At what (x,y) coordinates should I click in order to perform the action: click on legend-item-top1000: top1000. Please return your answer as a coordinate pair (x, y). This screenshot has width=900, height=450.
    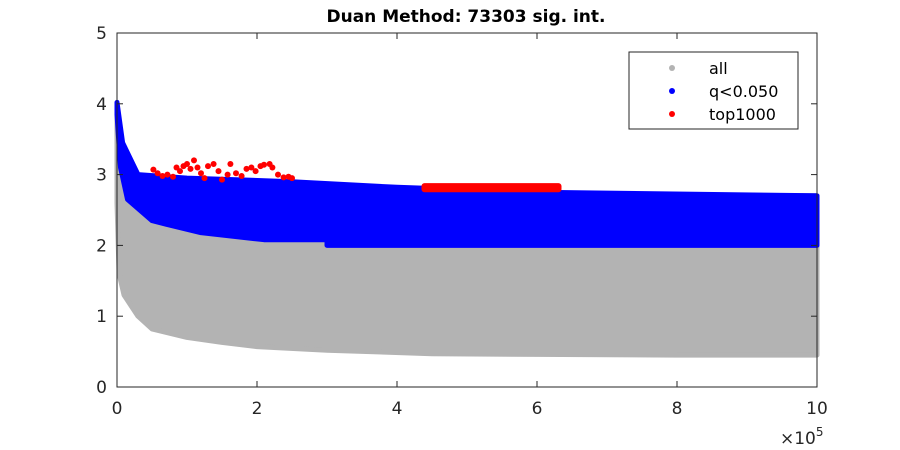
    Looking at the image, I should click on (722, 114).